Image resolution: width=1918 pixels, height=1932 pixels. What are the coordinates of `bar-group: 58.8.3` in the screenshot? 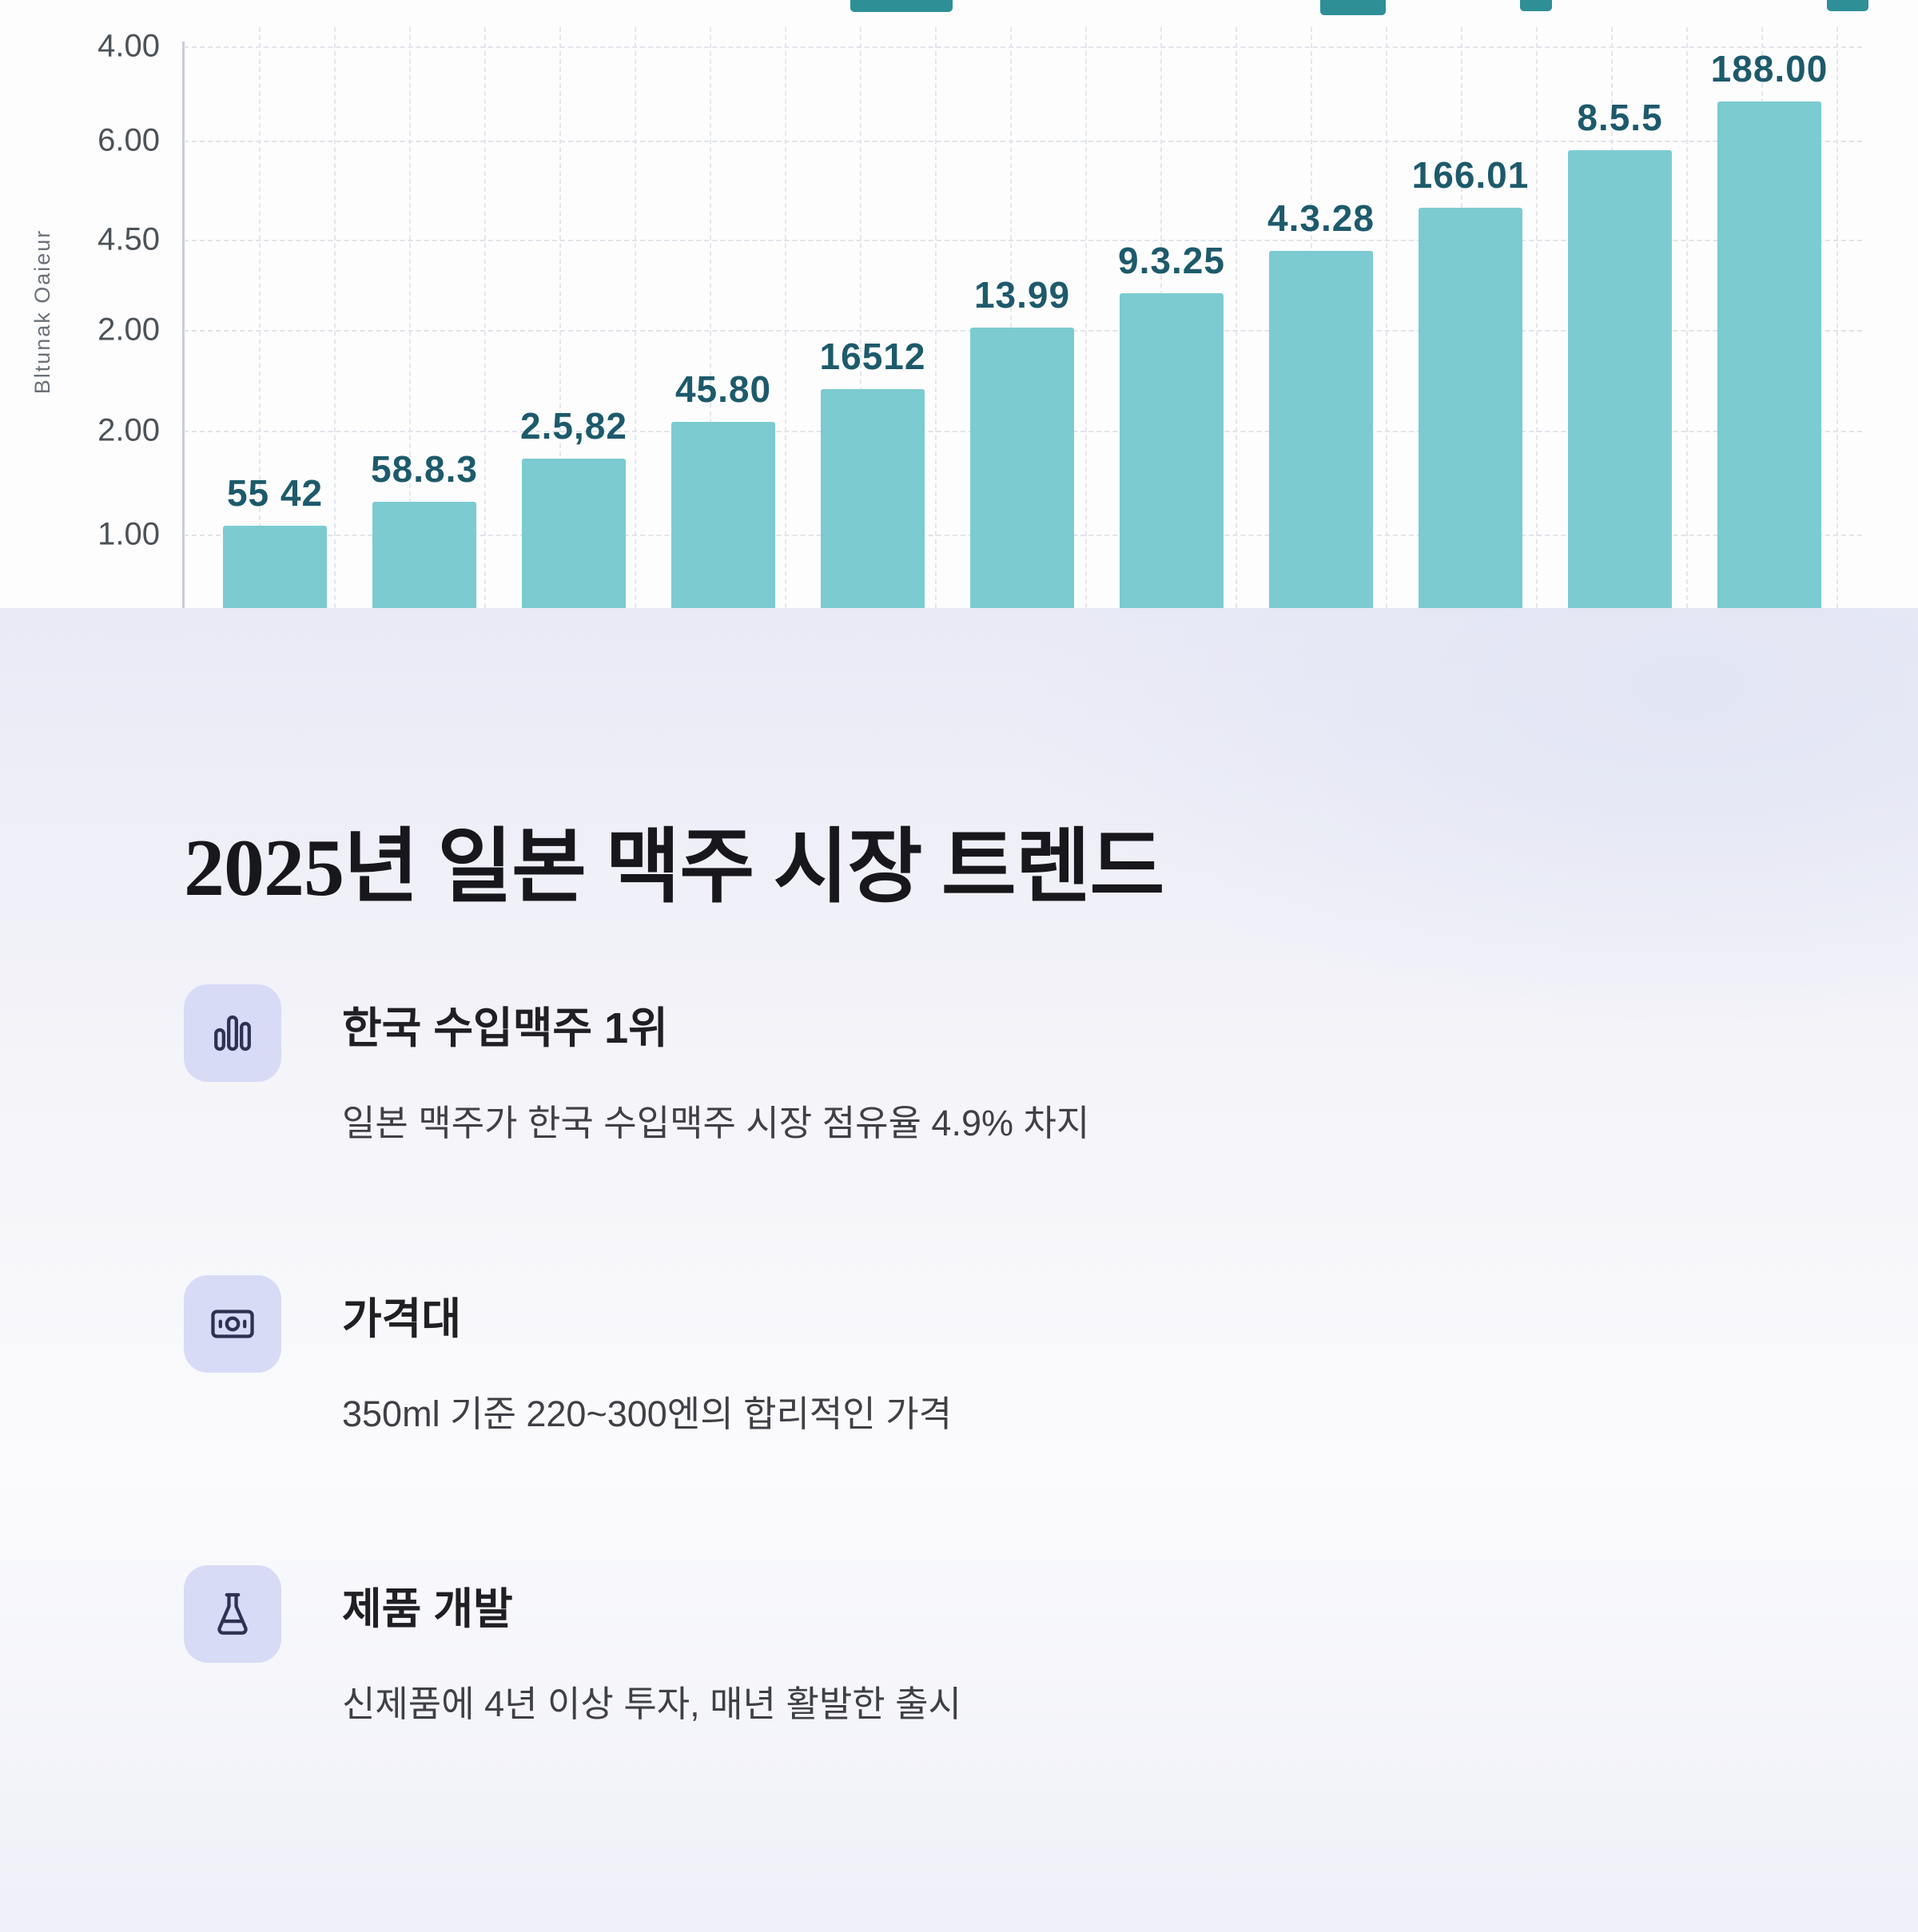 It's located at (424, 527).